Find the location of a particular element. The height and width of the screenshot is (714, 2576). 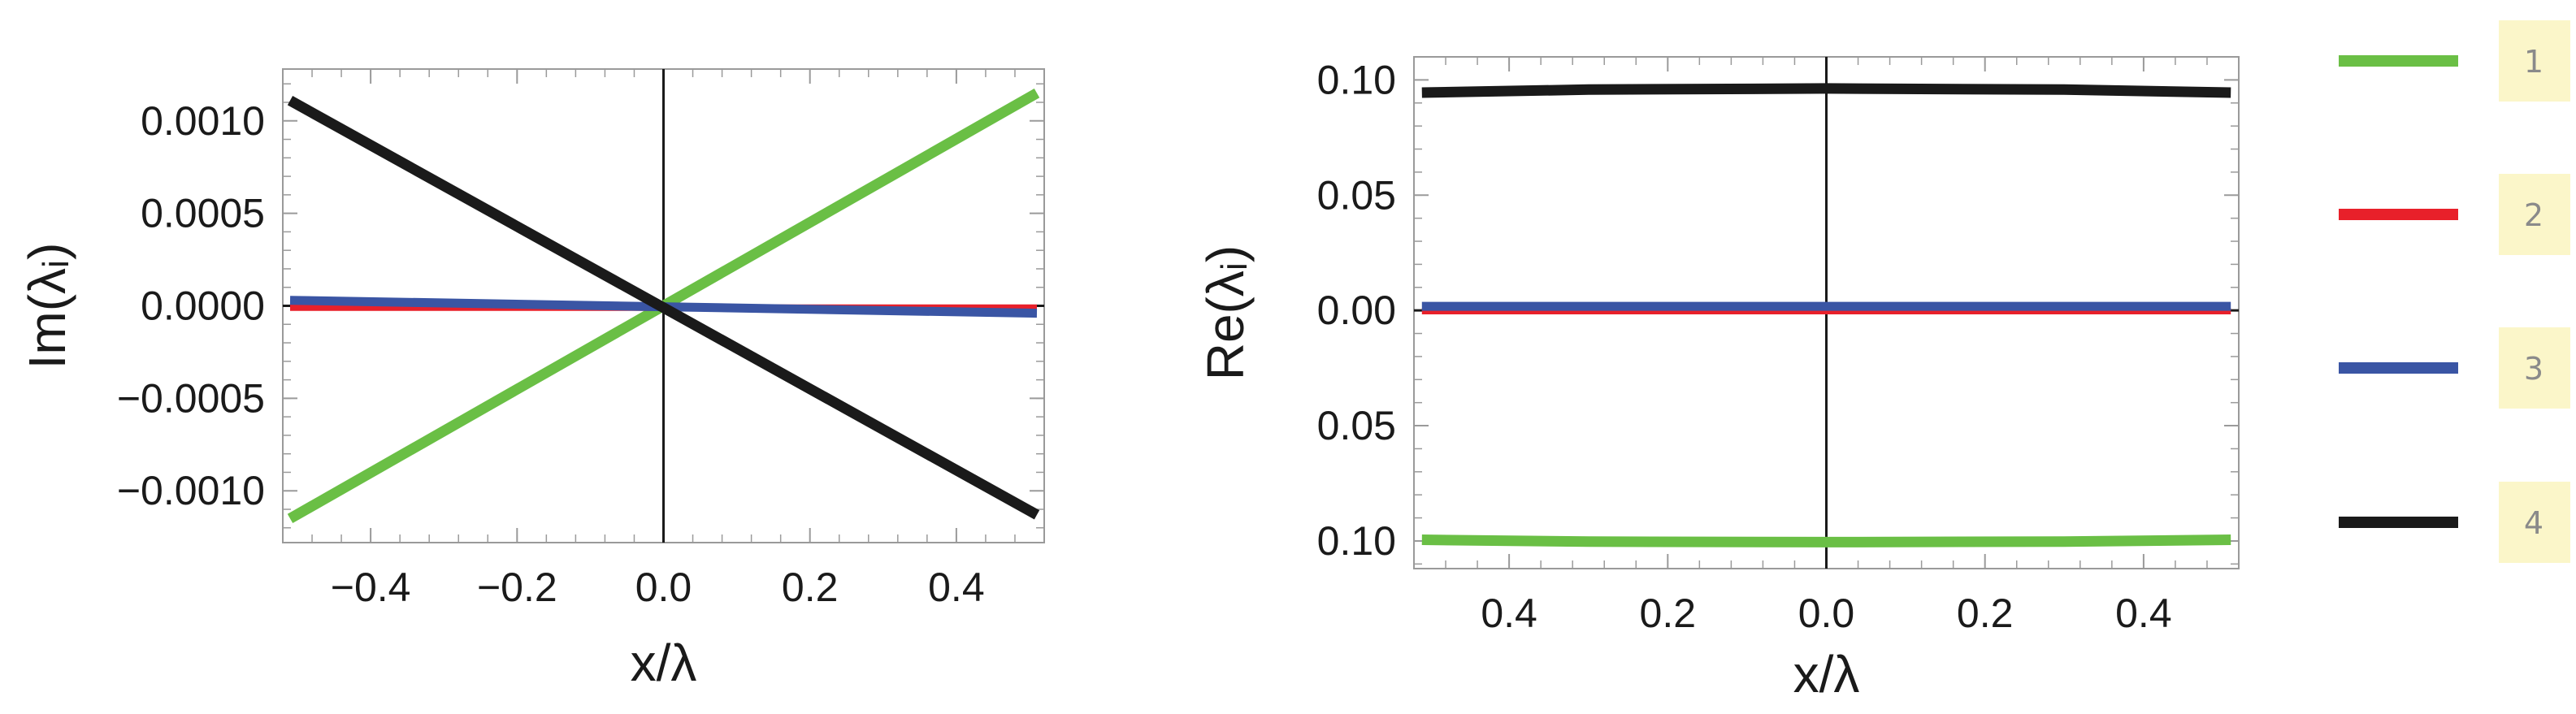

legend-label: 2 is located at coordinates (2533, 215).